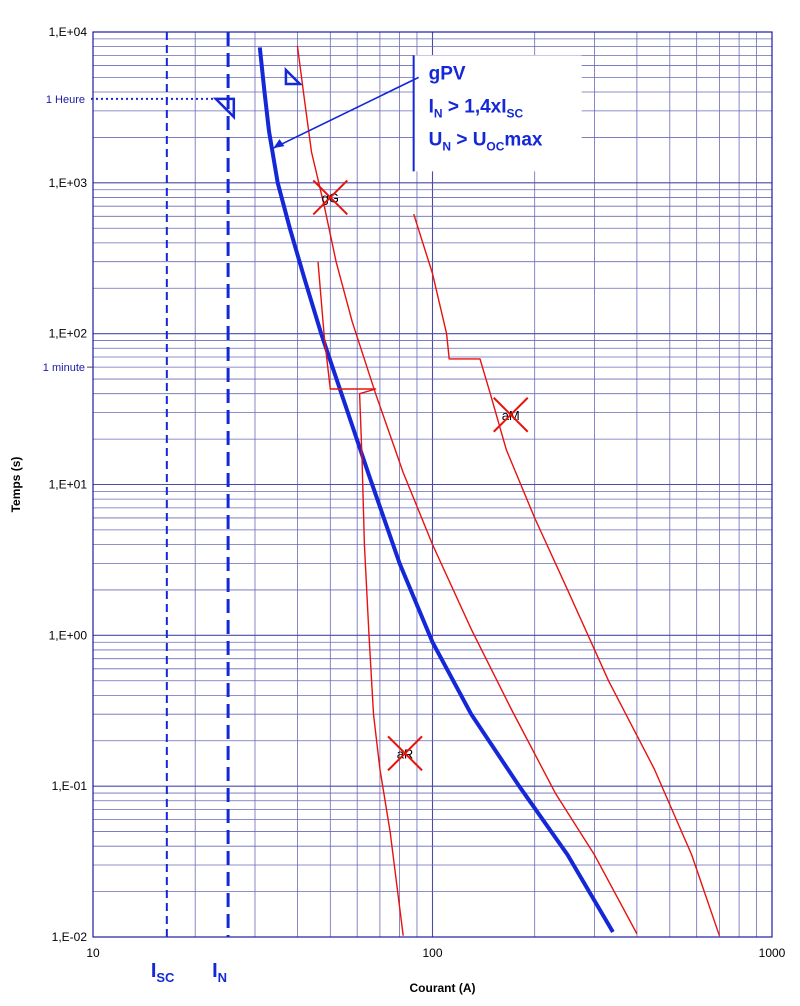 Image resolution: width=800 pixels, height=1006 pixels. What do you see at coordinates (443, 988) in the screenshot?
I see `x-axis-title: Courant (A)` at bounding box center [443, 988].